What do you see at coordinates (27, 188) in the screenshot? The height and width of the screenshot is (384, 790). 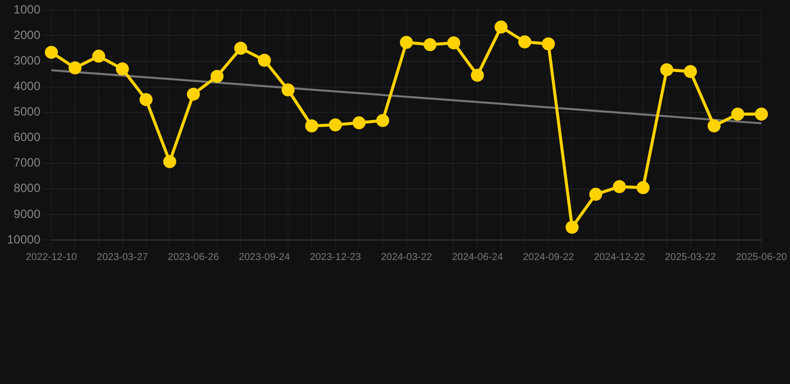 I see `y-tick-label: 8000` at bounding box center [27, 188].